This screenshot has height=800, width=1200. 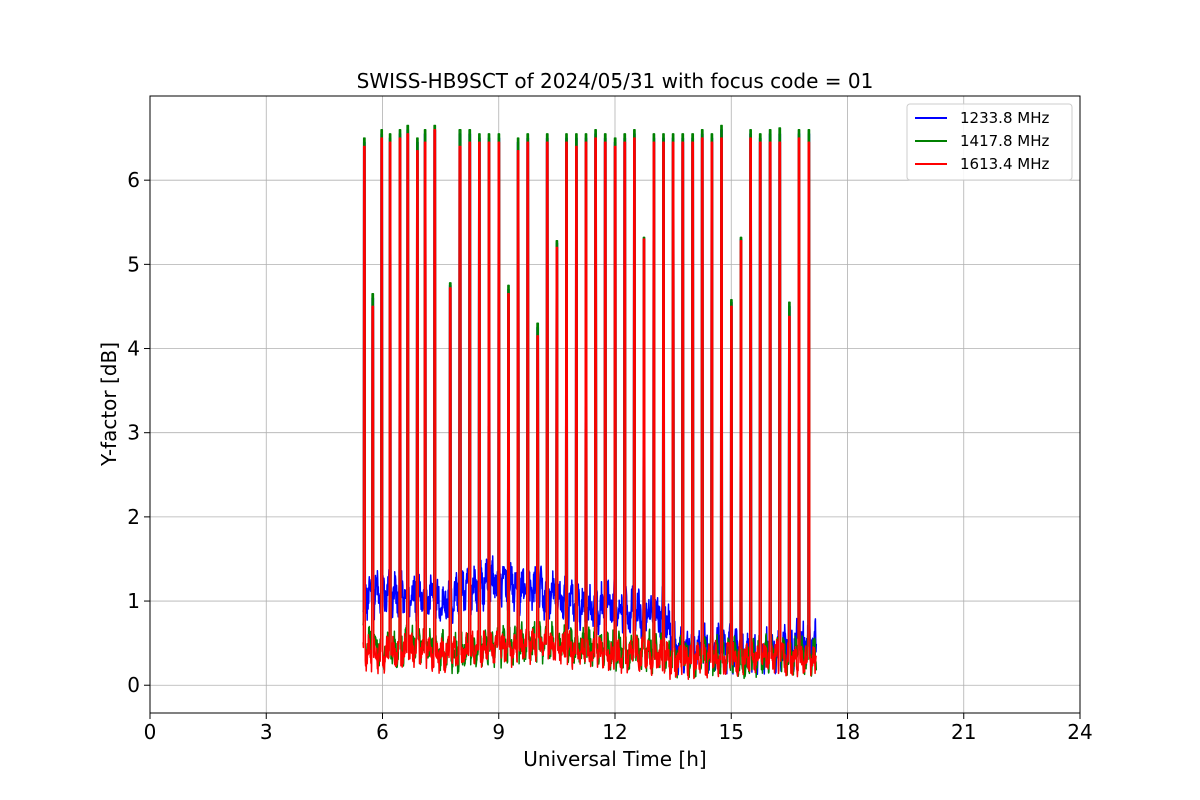 I want to click on x-tick-label: 3, so click(x=266, y=732).